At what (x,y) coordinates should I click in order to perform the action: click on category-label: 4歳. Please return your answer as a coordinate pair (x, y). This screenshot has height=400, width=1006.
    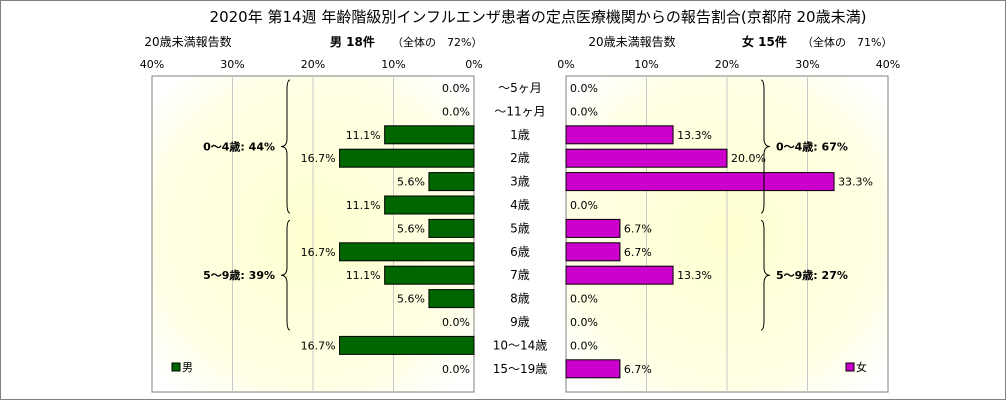
    Looking at the image, I should click on (520, 205).